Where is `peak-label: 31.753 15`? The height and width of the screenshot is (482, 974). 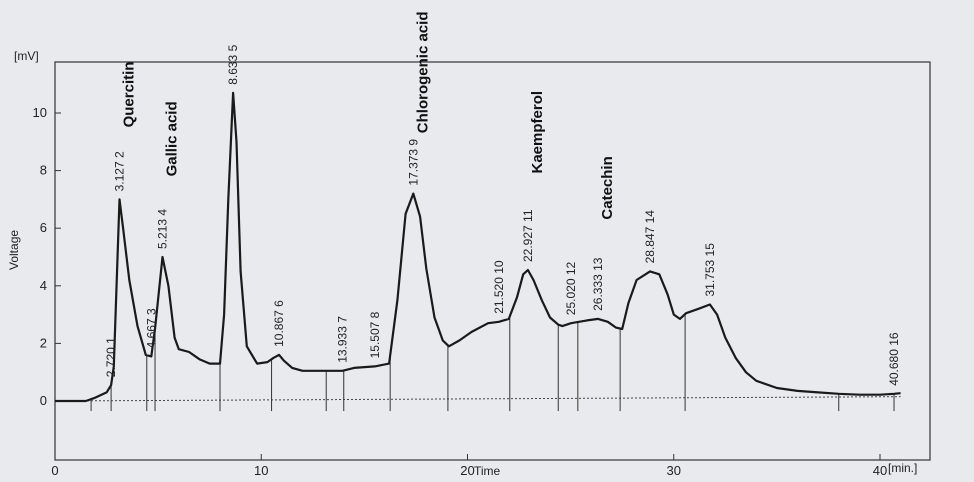
peak-label: 31.753 15 is located at coordinates (710, 270).